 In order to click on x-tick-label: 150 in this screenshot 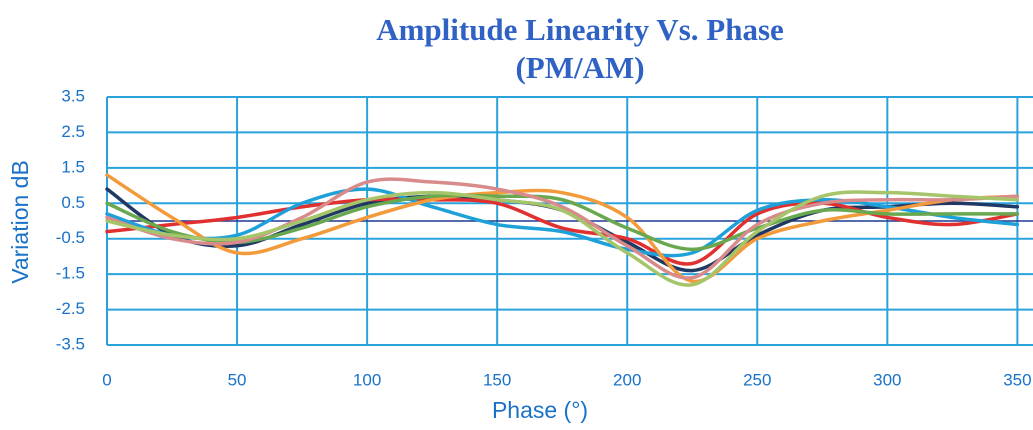, I will do `click(497, 379)`.